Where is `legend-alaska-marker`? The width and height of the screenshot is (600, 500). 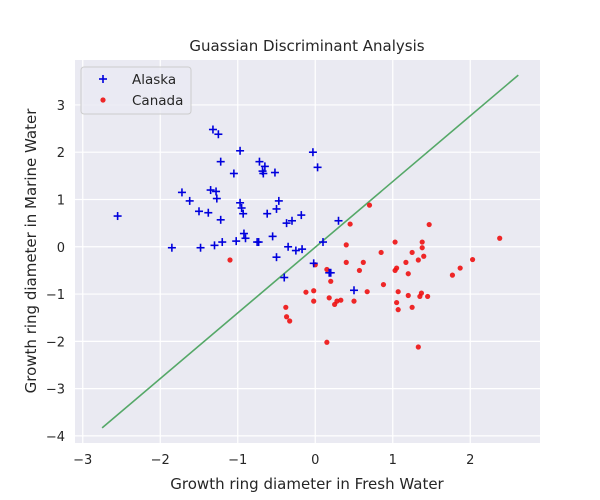
legend-alaska-marker is located at coordinates (103, 79).